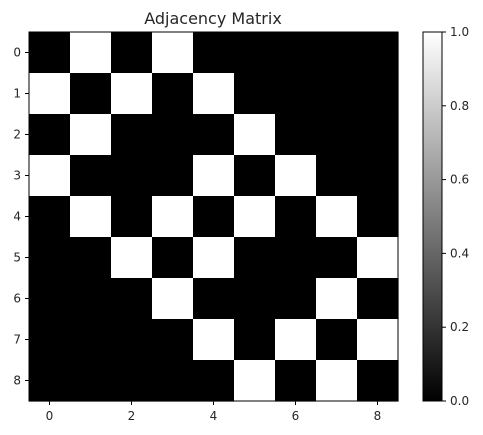 The width and height of the screenshot is (483, 435). I want to click on colorbar, so click(432, 216).